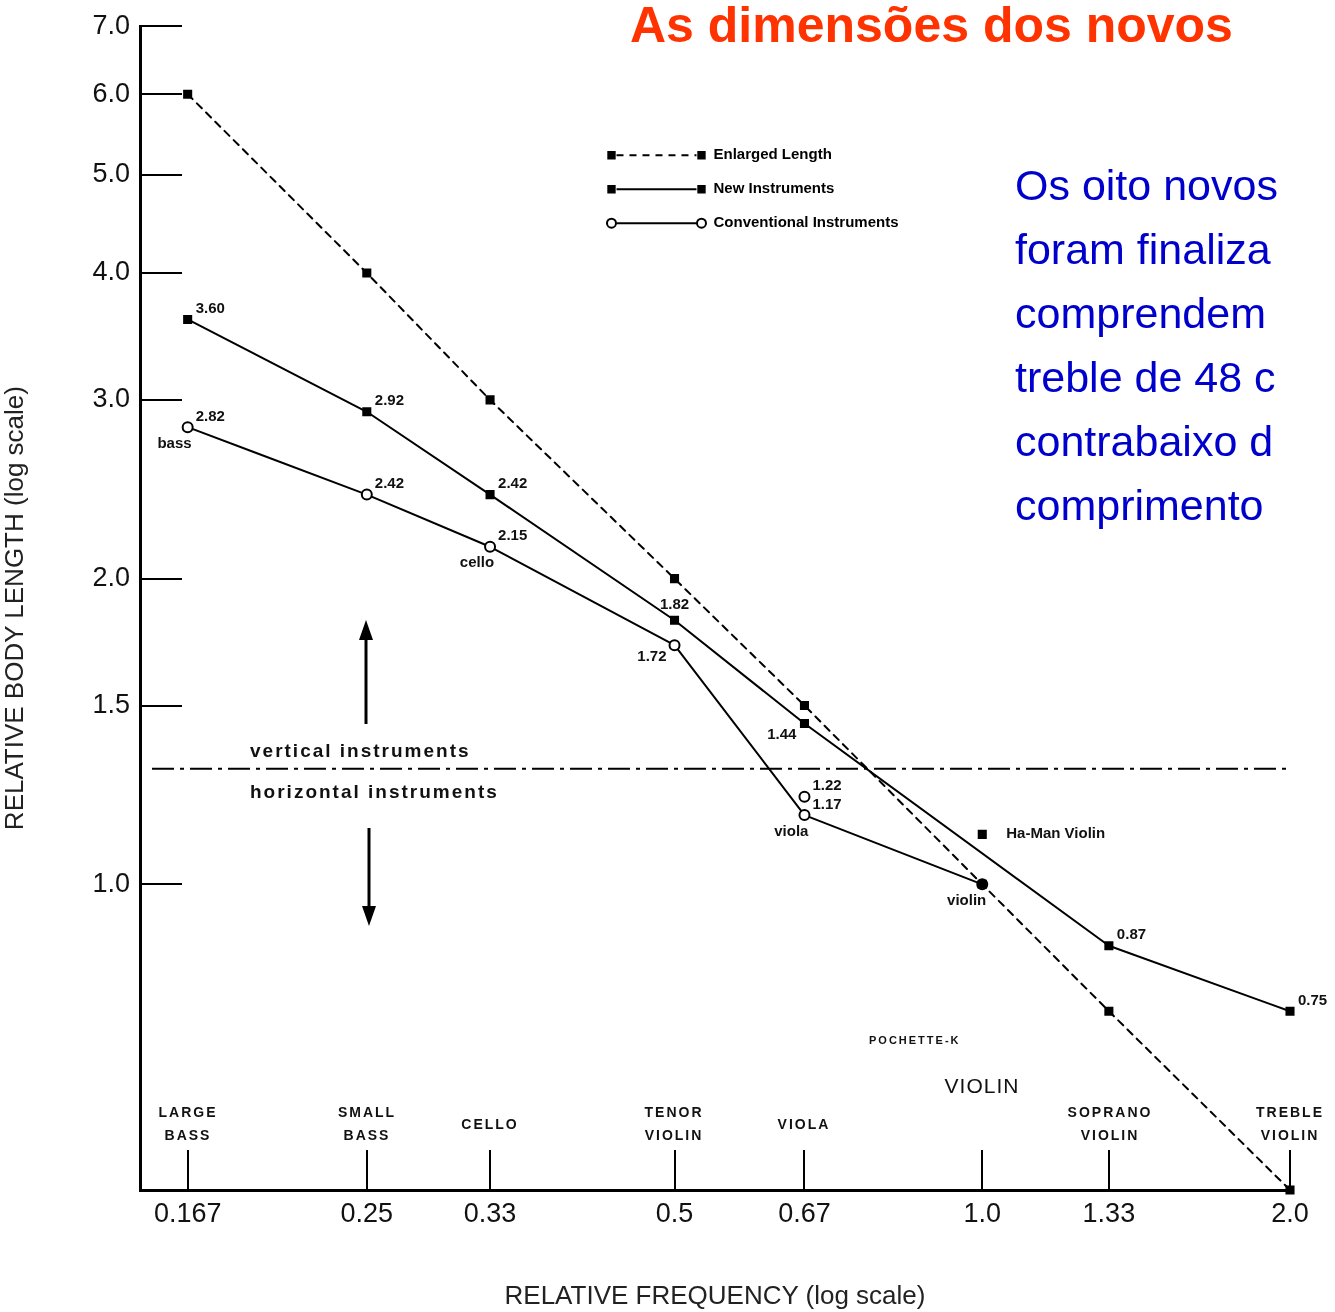 The height and width of the screenshot is (1312, 1335). What do you see at coordinates (111, 92) in the screenshot?
I see `y-tick-label: 6.0` at bounding box center [111, 92].